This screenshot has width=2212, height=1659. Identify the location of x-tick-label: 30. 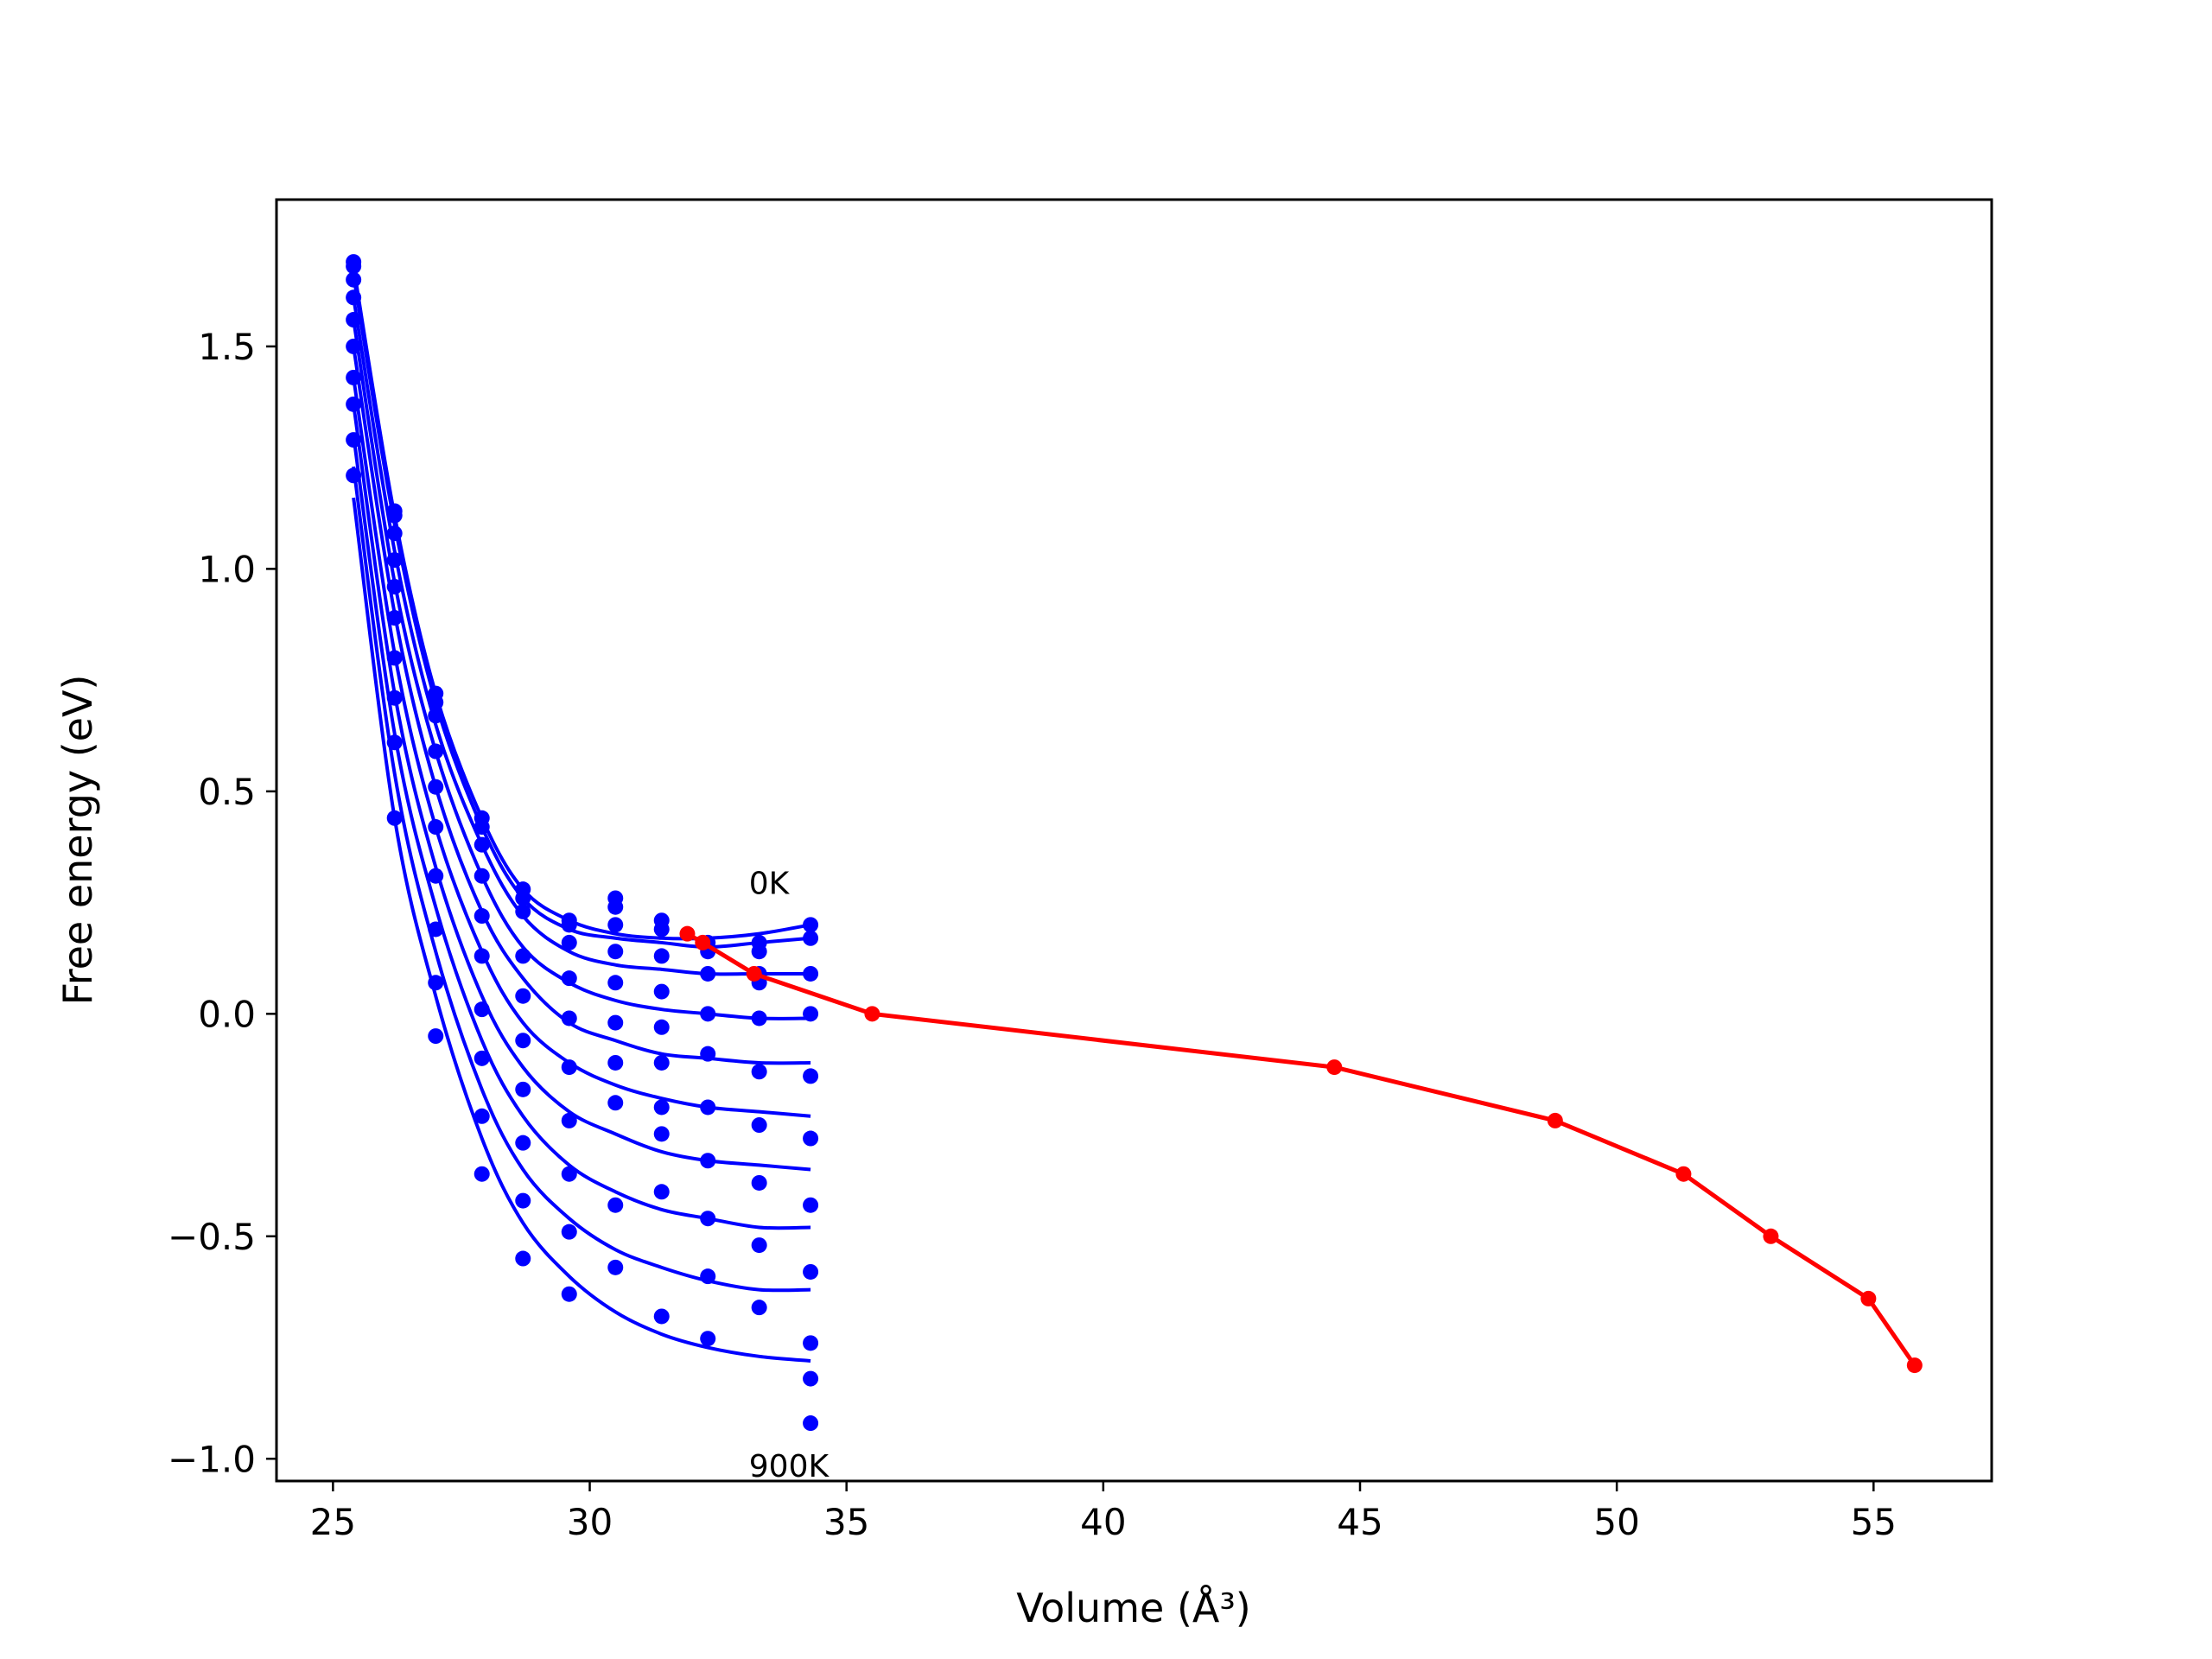
(590, 1522).